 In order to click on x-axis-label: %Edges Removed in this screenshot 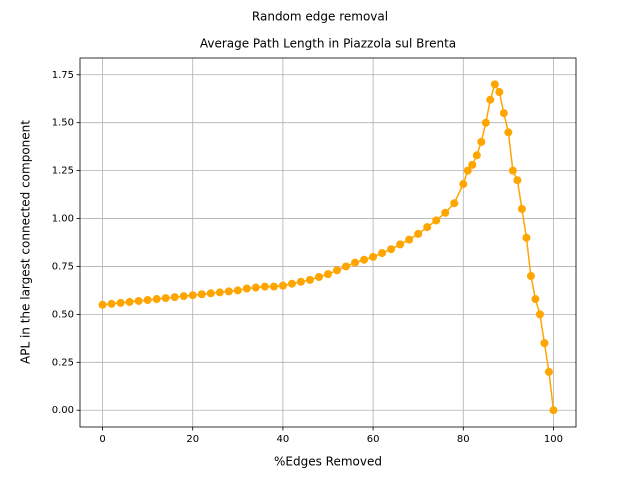, I will do `click(328, 462)`.